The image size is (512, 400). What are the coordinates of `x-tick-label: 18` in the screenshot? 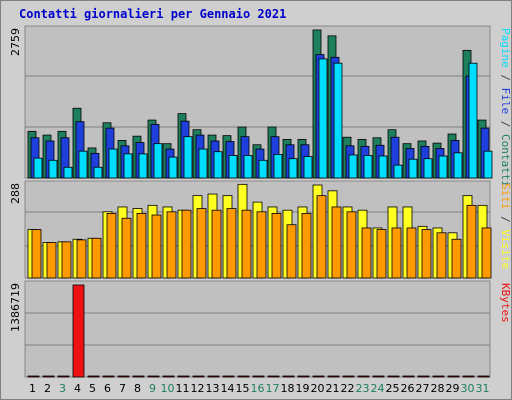 It's located at (288, 388).